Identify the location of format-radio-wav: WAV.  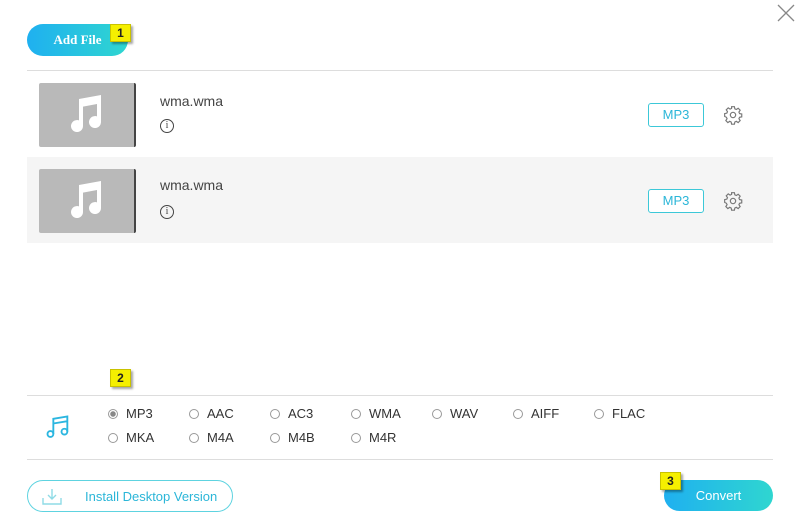
(455, 413).